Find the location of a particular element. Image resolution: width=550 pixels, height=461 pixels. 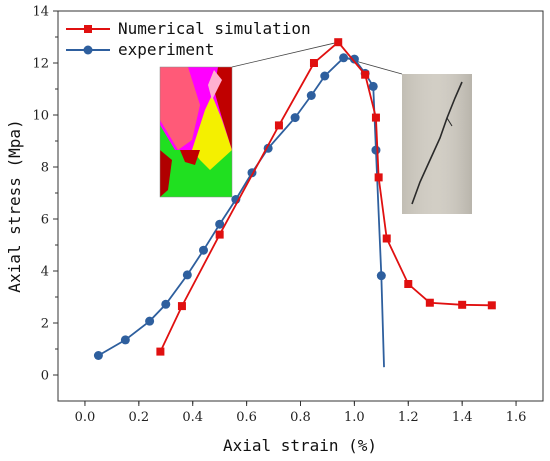

y-tick-label: 12 is located at coordinates (40, 64).